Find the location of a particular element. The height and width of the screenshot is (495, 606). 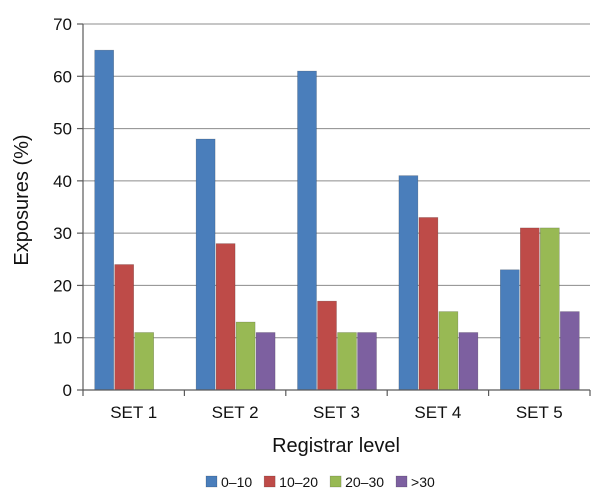

x-tick-label: SET 2 is located at coordinates (235, 412).